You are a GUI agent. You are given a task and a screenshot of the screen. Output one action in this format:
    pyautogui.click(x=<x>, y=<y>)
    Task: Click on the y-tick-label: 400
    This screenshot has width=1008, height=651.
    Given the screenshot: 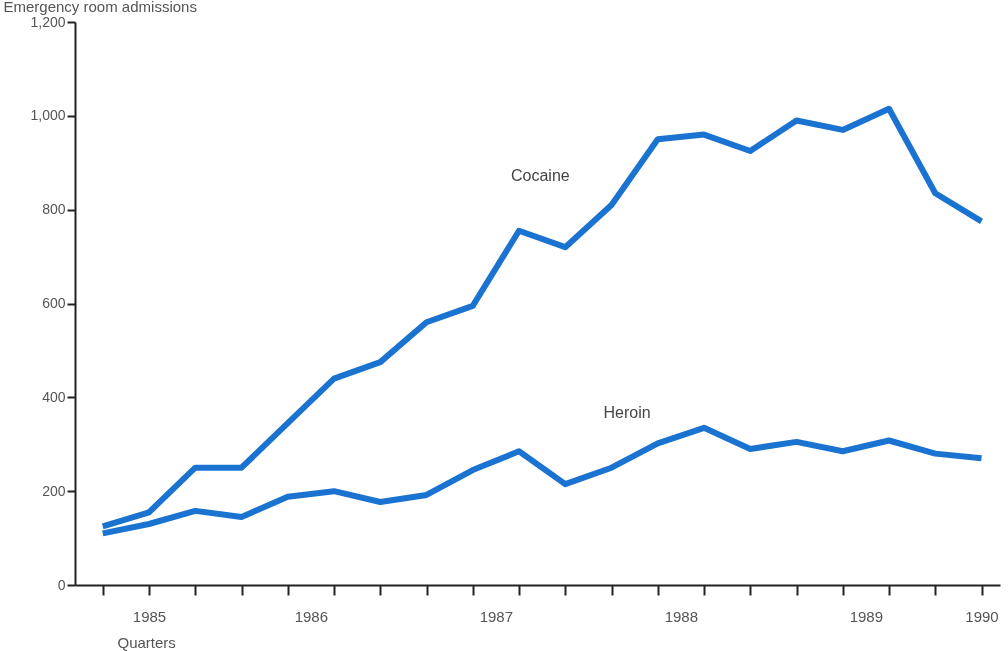 What is the action you would take?
    pyautogui.click(x=54, y=396)
    